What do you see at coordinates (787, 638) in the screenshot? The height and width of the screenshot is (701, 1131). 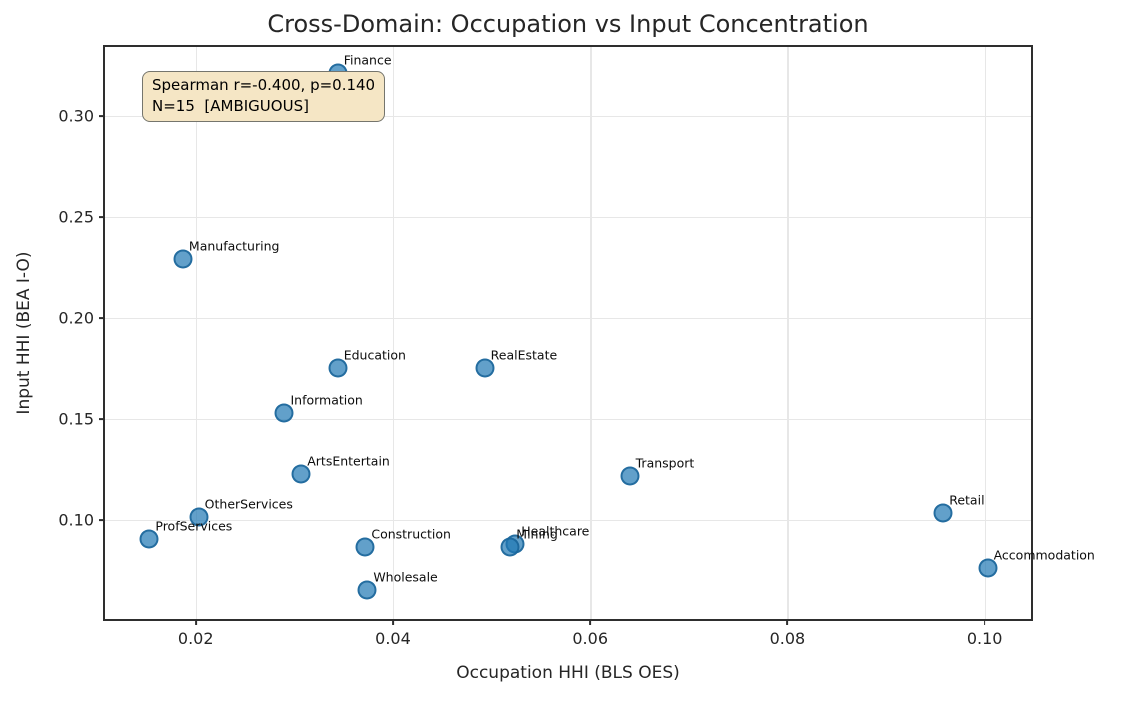 I see `x-tick-label: 0.08` at bounding box center [787, 638].